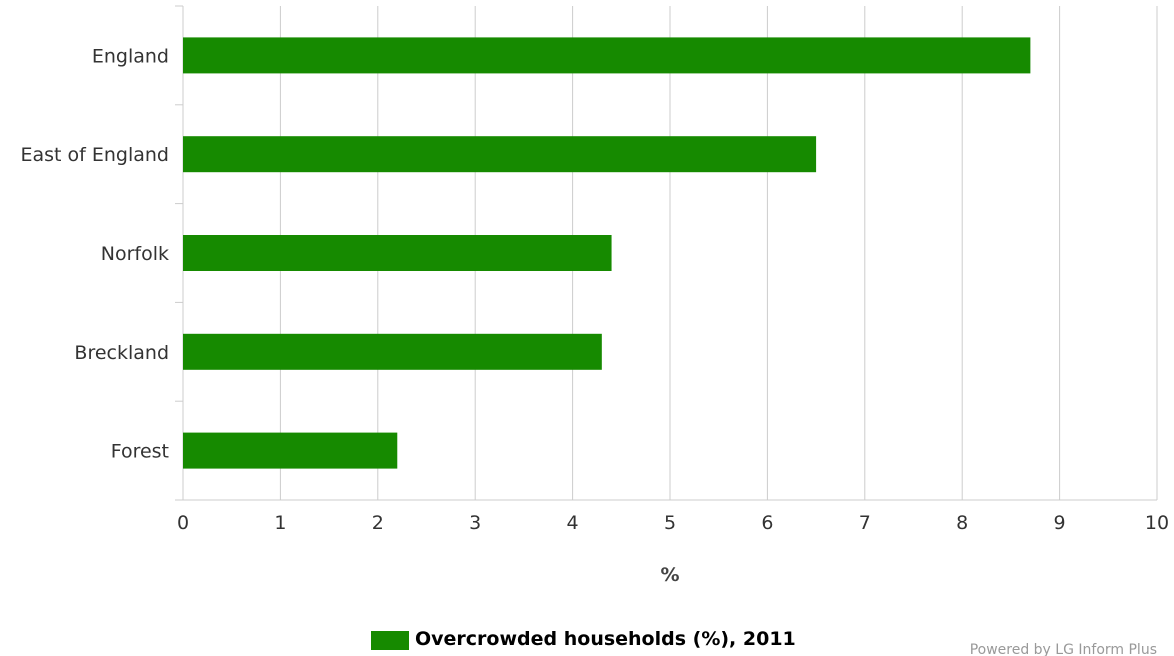  I want to click on category-label: England, so click(130, 56).